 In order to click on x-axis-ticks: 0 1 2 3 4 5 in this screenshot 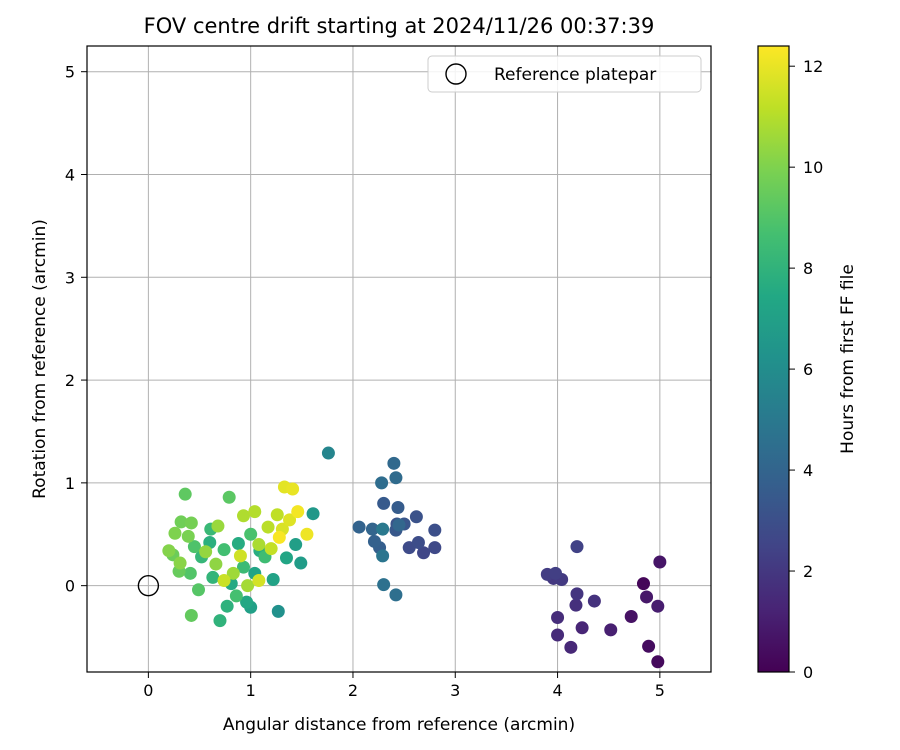, I will do `click(404, 686)`.